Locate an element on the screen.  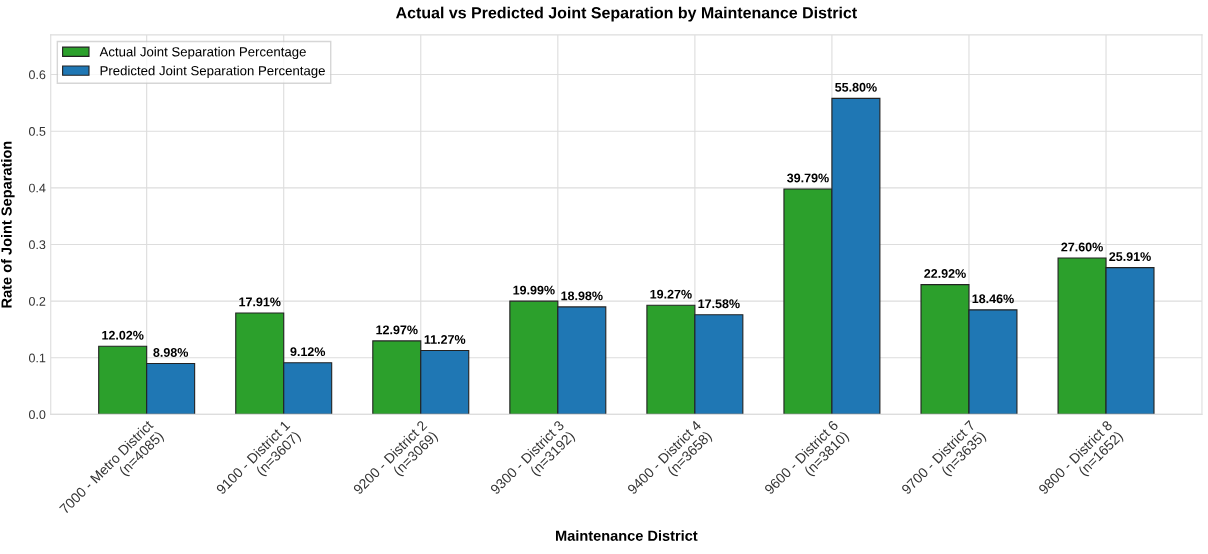
y-tick-label: 0.3 is located at coordinates (37, 245).